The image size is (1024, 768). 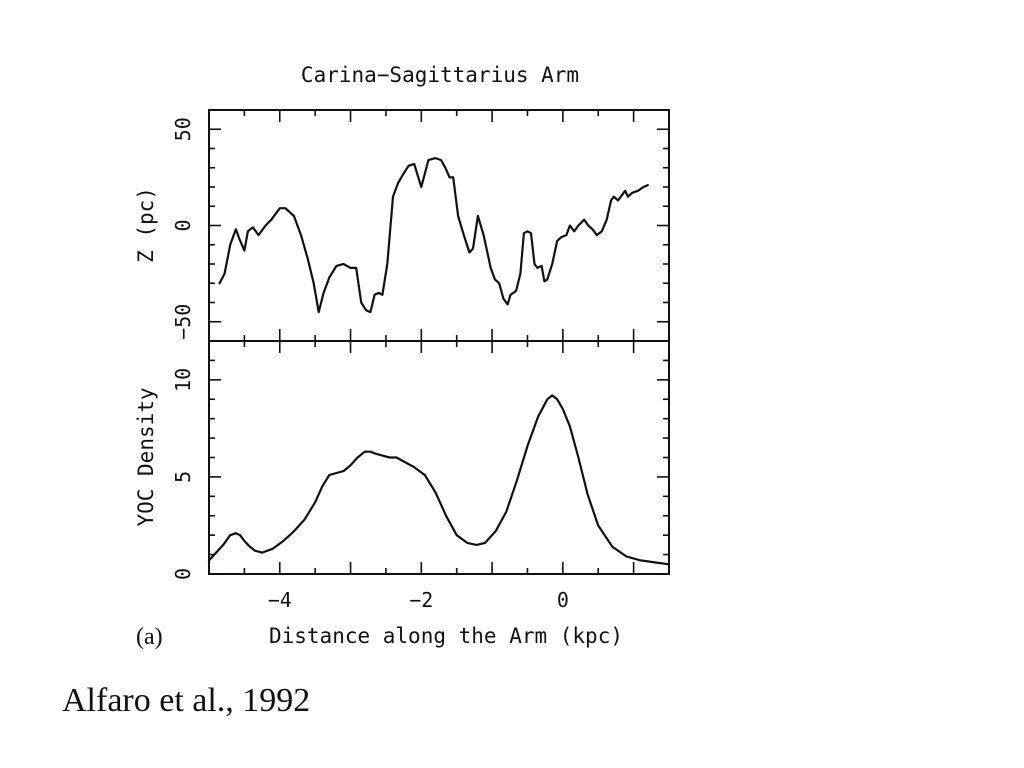 I want to click on z-panel-ticks, so click(x=439, y=225).